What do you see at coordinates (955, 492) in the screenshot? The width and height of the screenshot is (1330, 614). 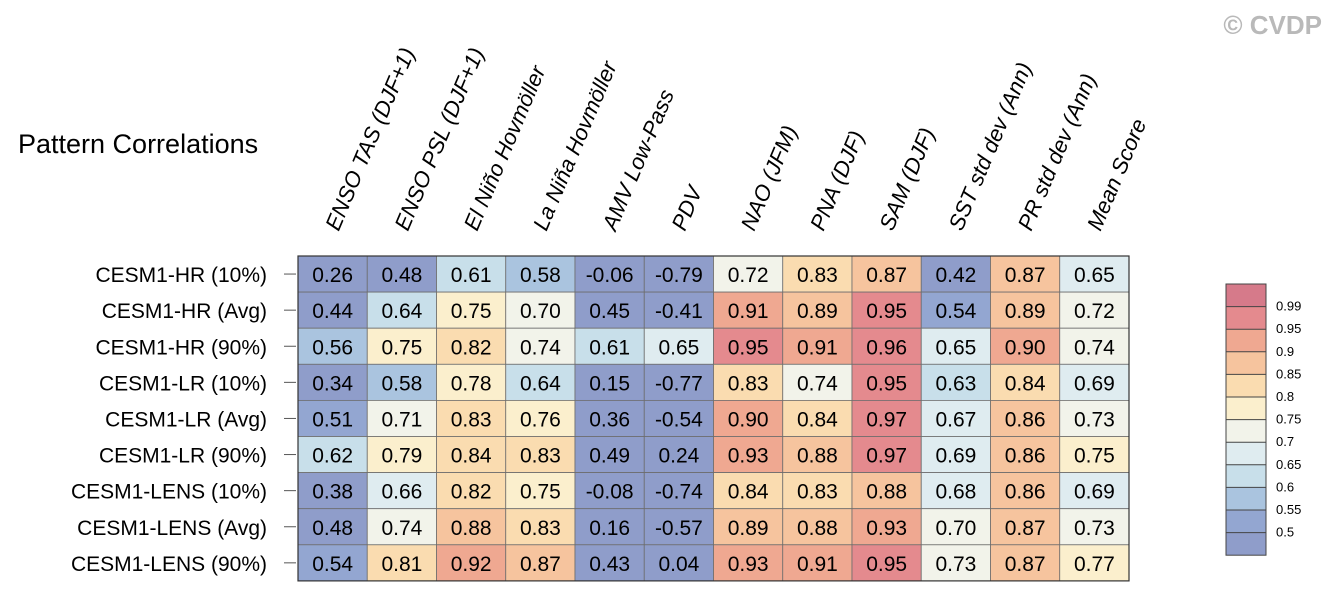 I see `cell-value-label: 0.68` at bounding box center [955, 492].